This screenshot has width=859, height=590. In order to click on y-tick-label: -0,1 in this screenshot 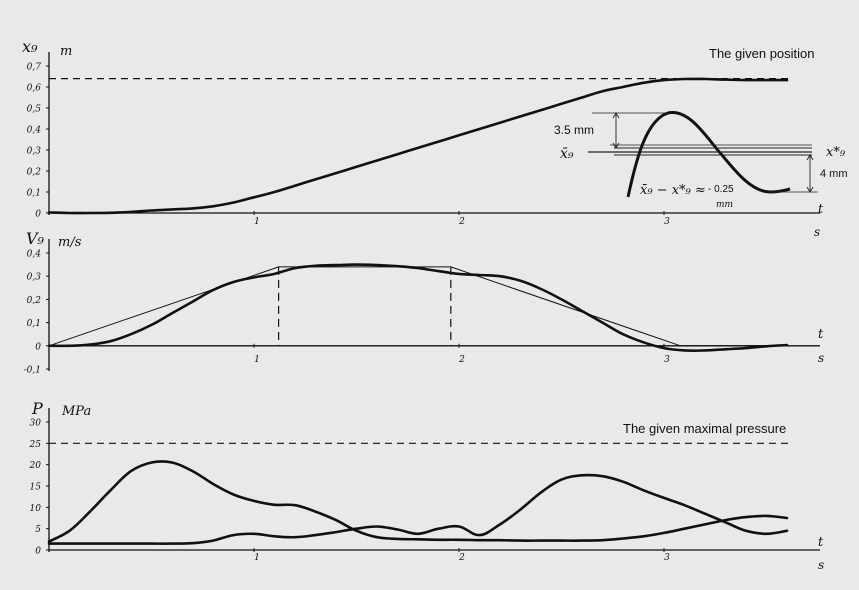, I will do `click(32, 371)`.